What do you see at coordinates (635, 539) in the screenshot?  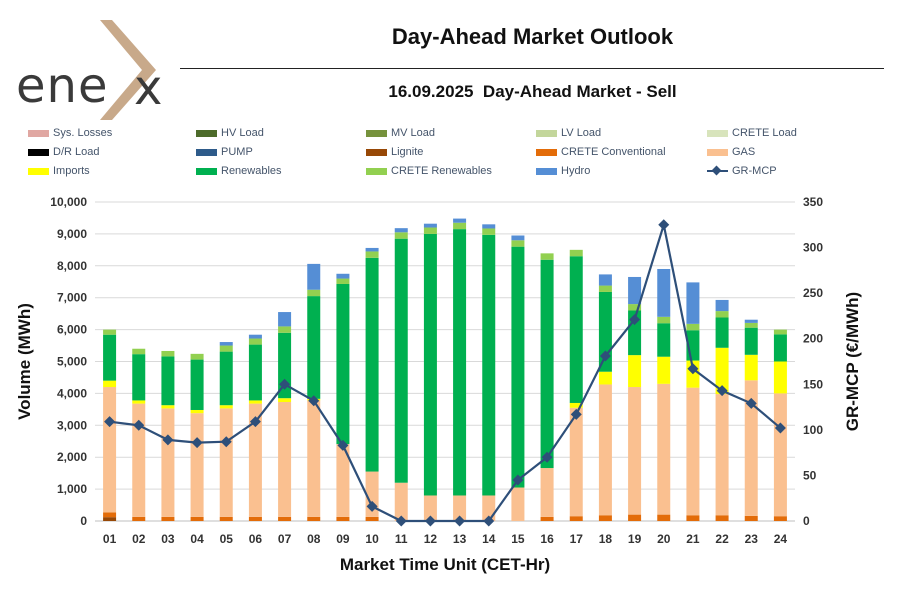 I see `x-tick-label: 19` at bounding box center [635, 539].